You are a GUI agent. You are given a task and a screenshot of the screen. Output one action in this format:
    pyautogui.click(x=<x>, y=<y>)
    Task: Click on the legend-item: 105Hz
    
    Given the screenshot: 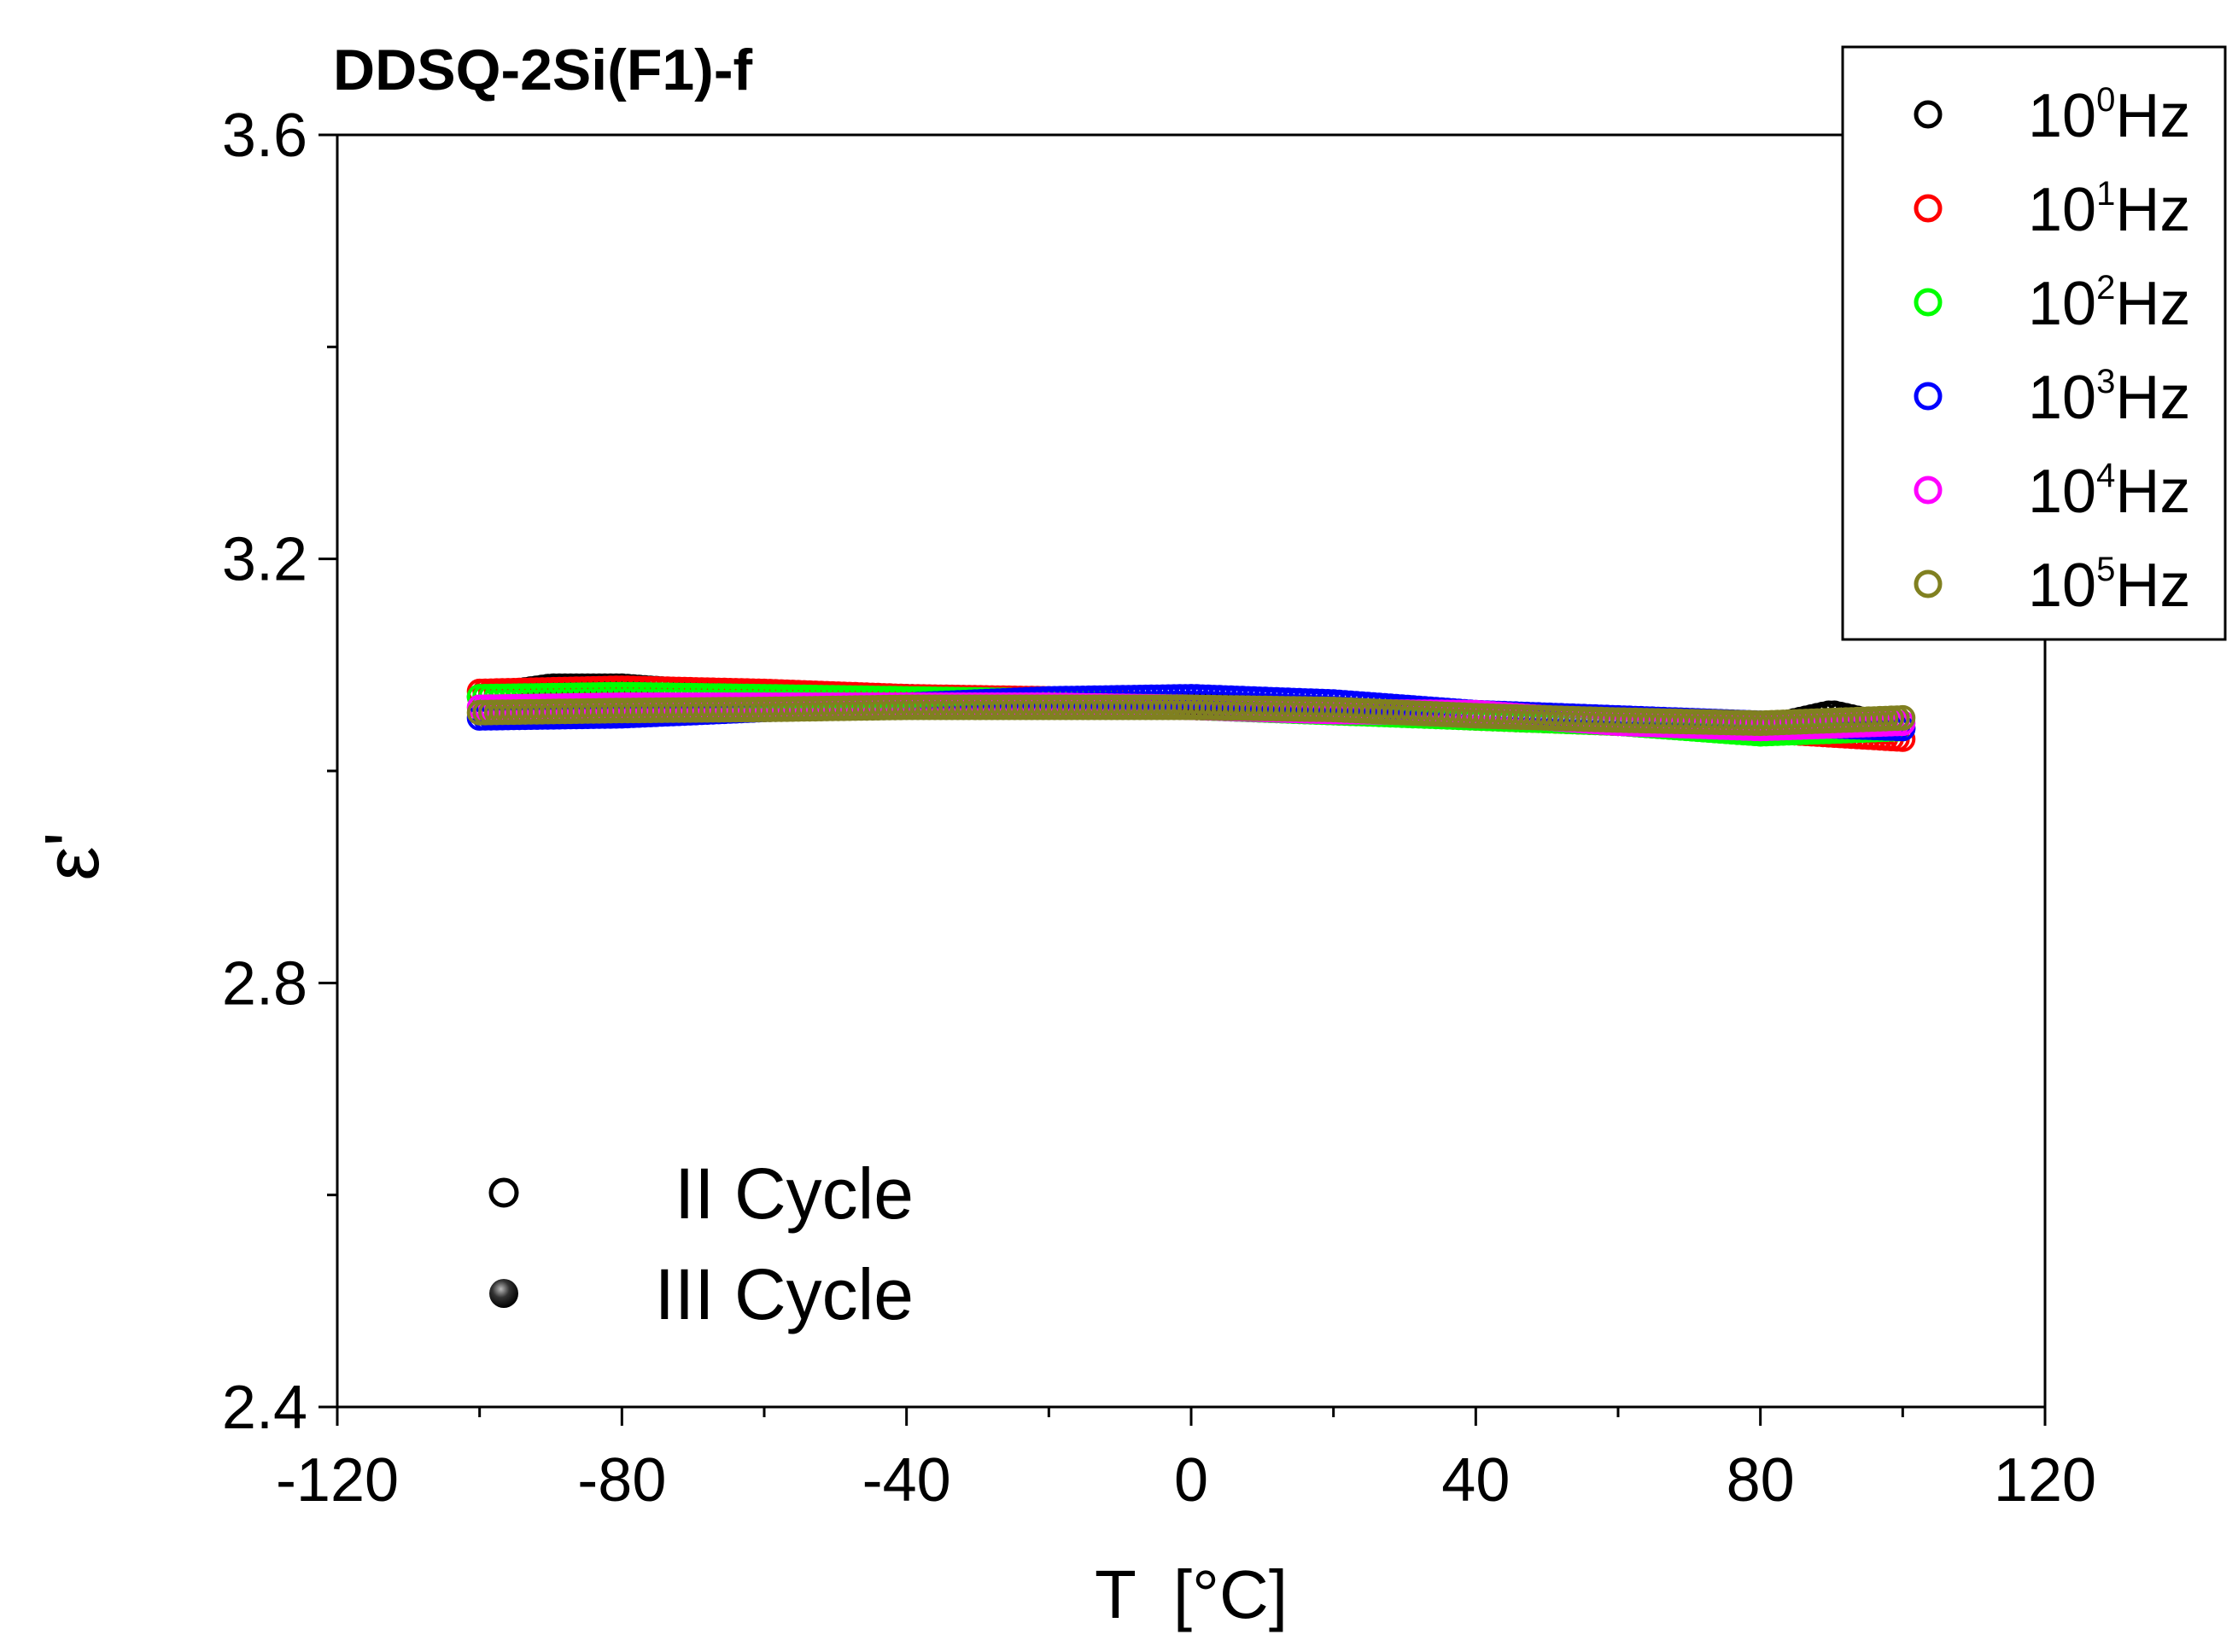 What is the action you would take?
    pyautogui.click(x=2052, y=585)
    